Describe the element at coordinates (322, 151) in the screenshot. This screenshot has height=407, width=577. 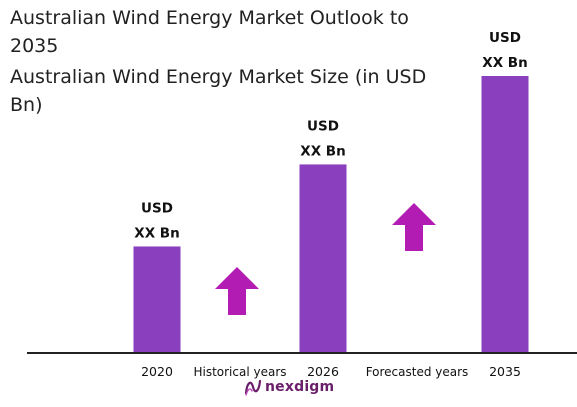
I see `bar-data-label-2026-line2: XX Bn` at that location.